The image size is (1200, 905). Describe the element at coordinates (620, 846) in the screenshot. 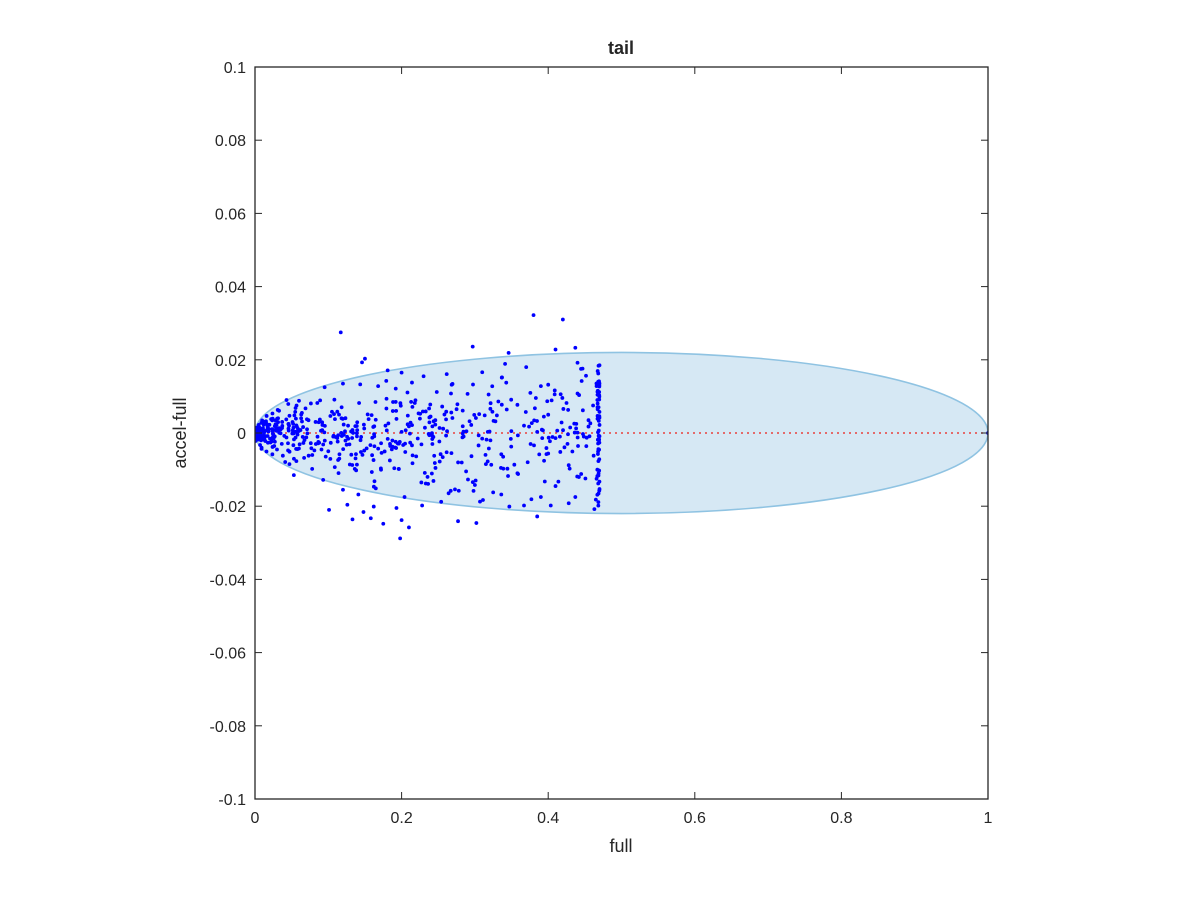

I see `x-axis-label: full` at that location.